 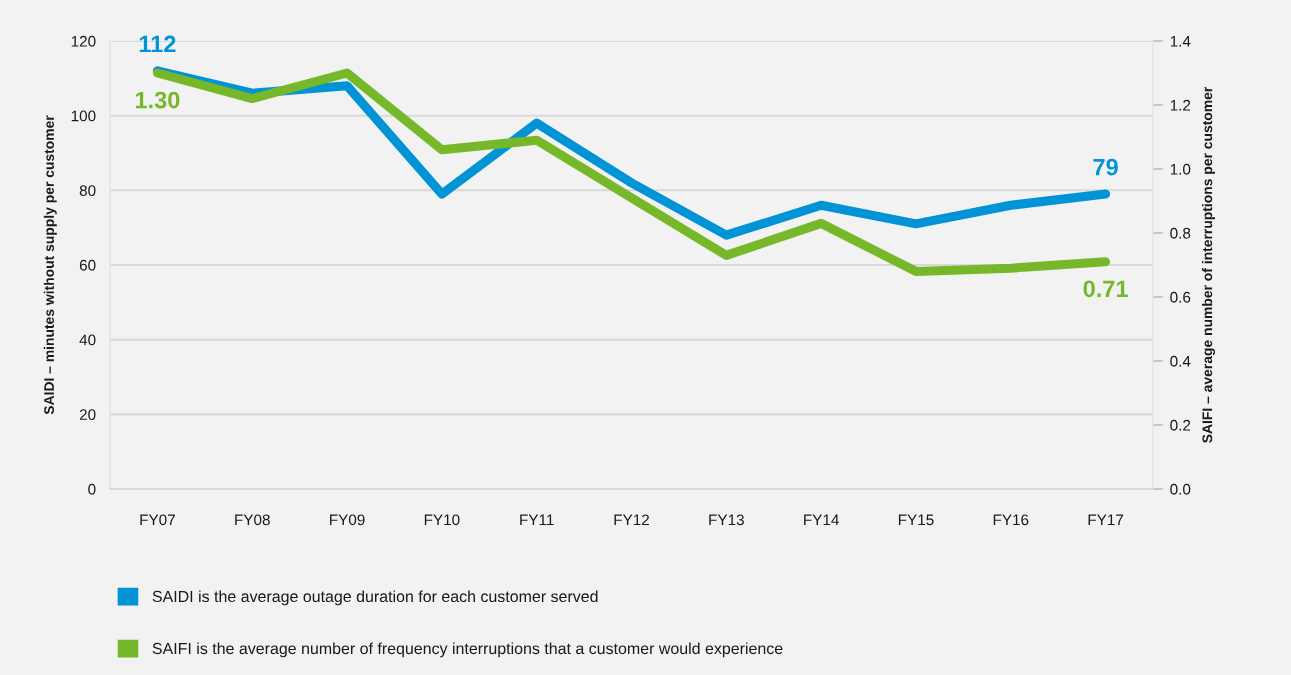 I want to click on y2-tick-label: 0.2, so click(x=1180, y=425).